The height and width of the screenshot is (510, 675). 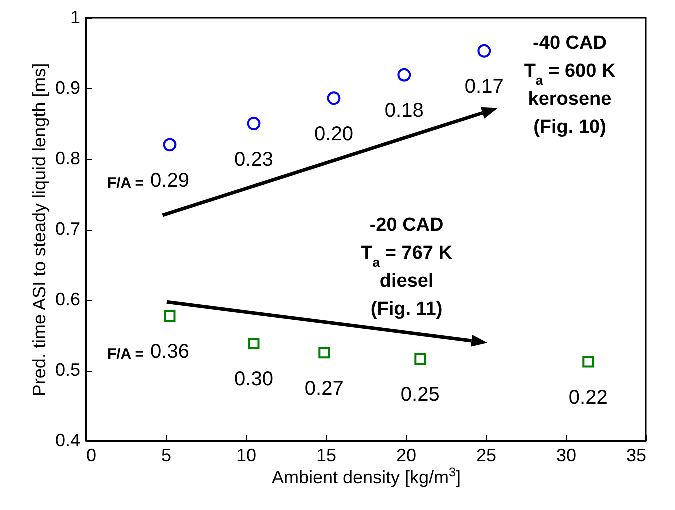 What do you see at coordinates (367, 477) in the screenshot?
I see `x-axis-title: Ambient density [kg/m$^{3}$]` at bounding box center [367, 477].